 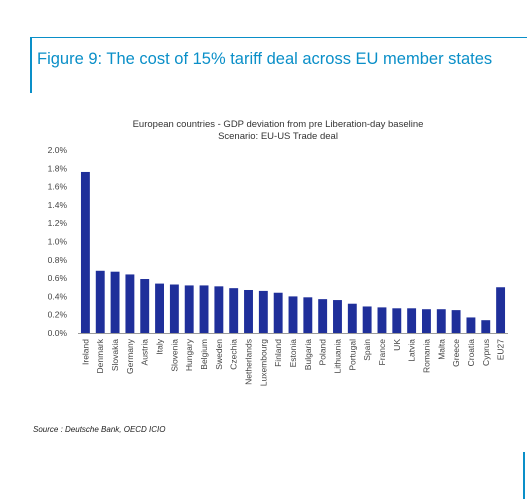 What do you see at coordinates (31, 65) in the screenshot?
I see `title-accent-bar` at bounding box center [31, 65].